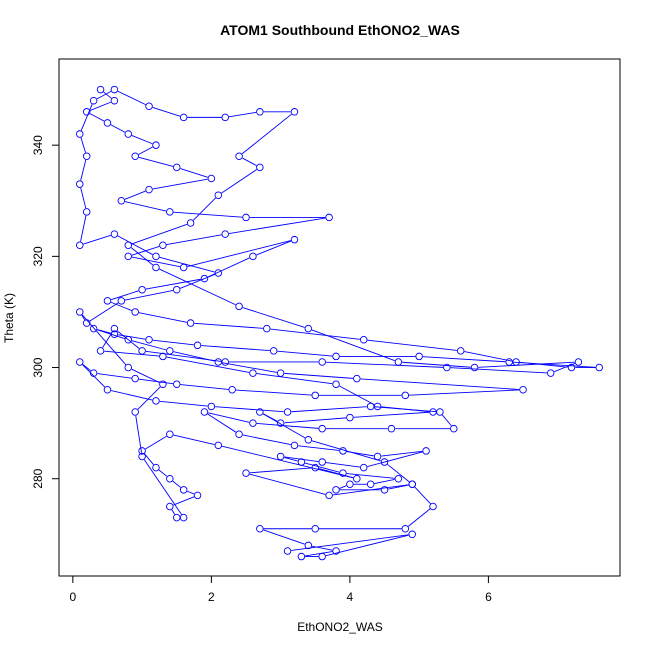  I want to click on x-tick-label: 6, so click(488, 597).